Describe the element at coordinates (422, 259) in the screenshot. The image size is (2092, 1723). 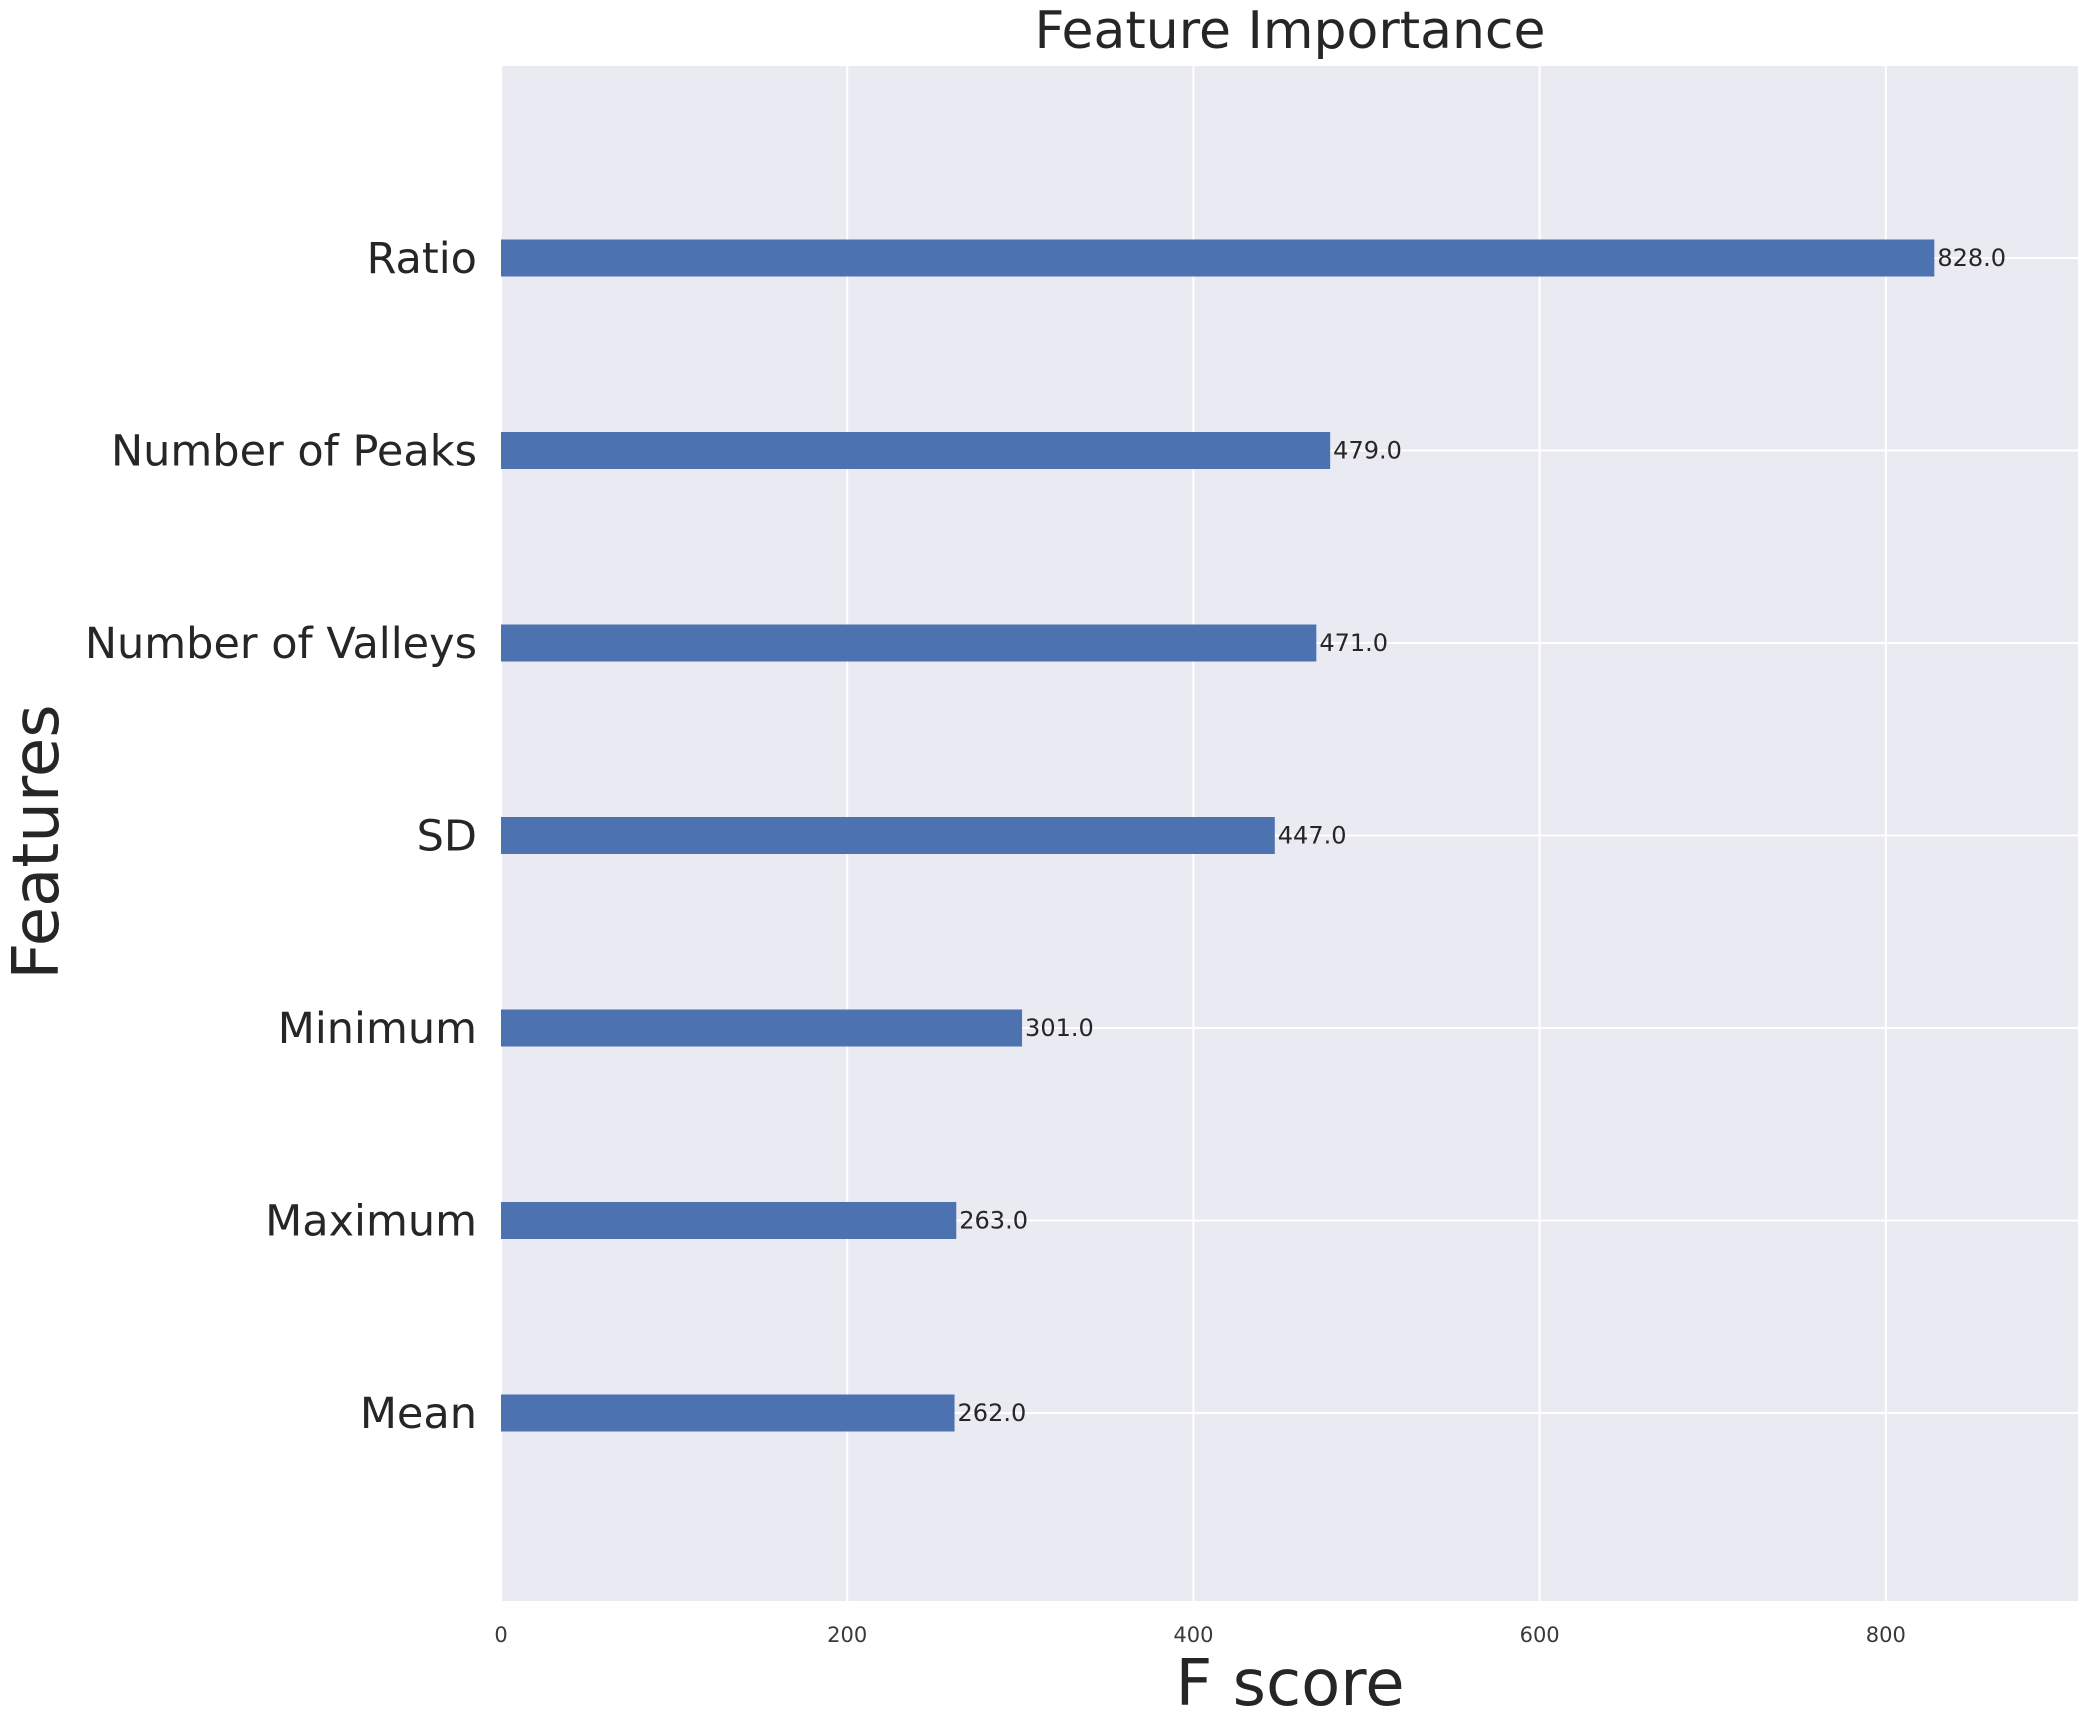
I see `y-tick-label: Ratio` at that location.